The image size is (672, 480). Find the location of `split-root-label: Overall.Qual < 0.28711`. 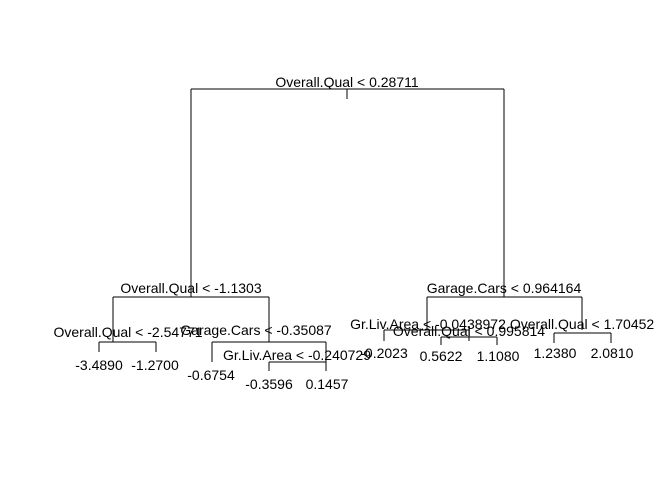

split-root-label: Overall.Qual < 0.28711 is located at coordinates (347, 82).